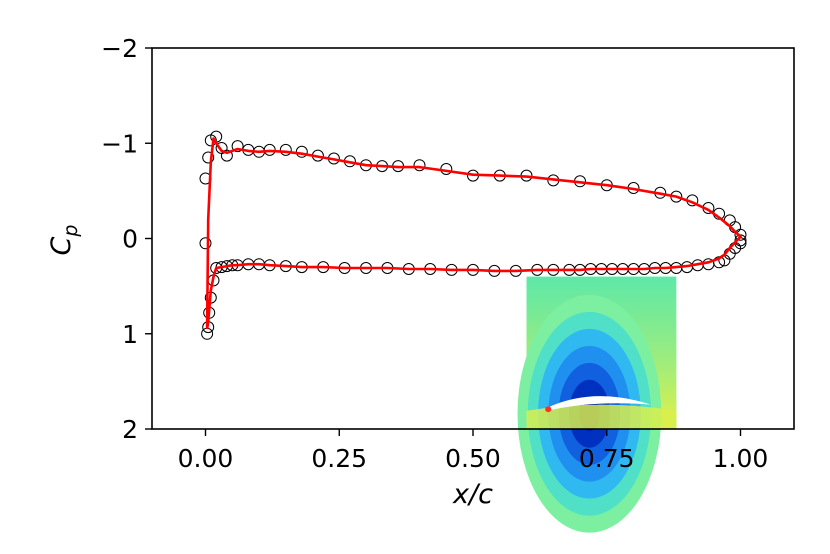 This screenshot has height=554, width=830. Describe the element at coordinates (548, 409) in the screenshot. I see `inset-stagnation-point` at that location.